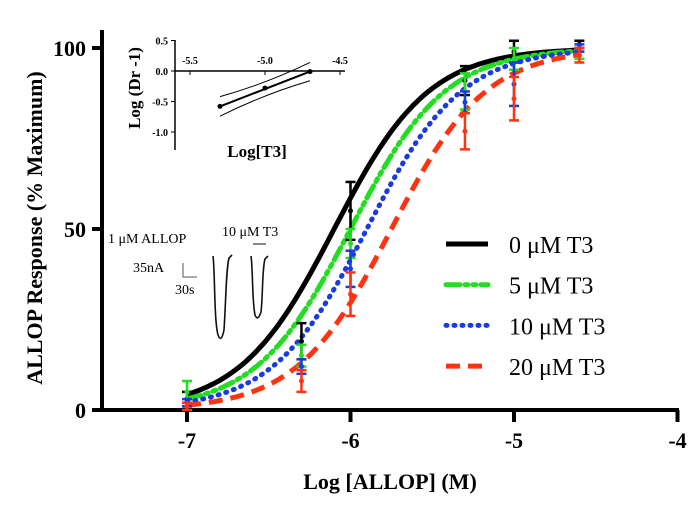 The width and height of the screenshot is (688, 507). I want to click on inset-x-tick-label: -4.5, so click(340, 61).